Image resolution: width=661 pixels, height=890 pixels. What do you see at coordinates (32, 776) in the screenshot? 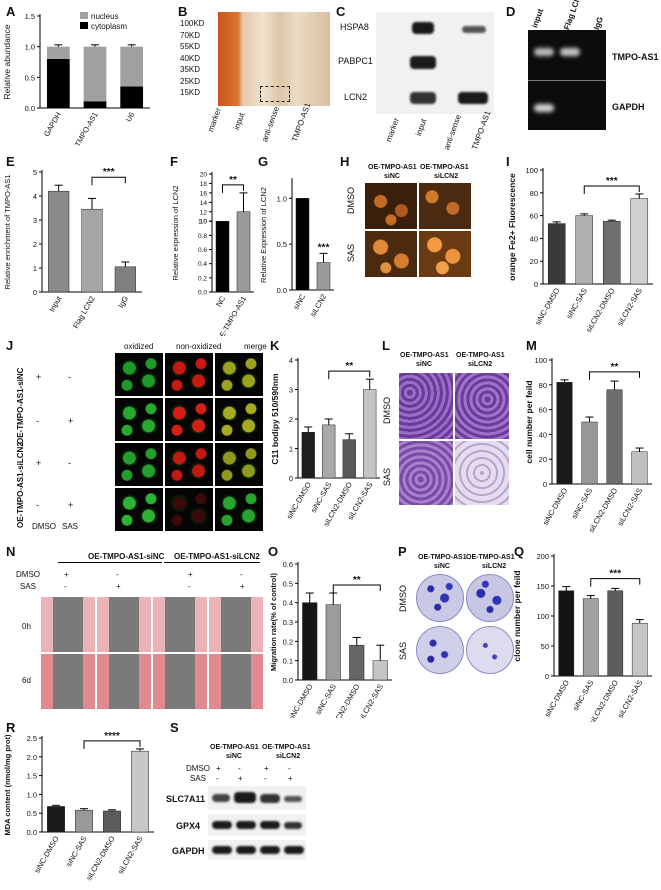
I see `y-tick-label: 1.5` at bounding box center [32, 776].